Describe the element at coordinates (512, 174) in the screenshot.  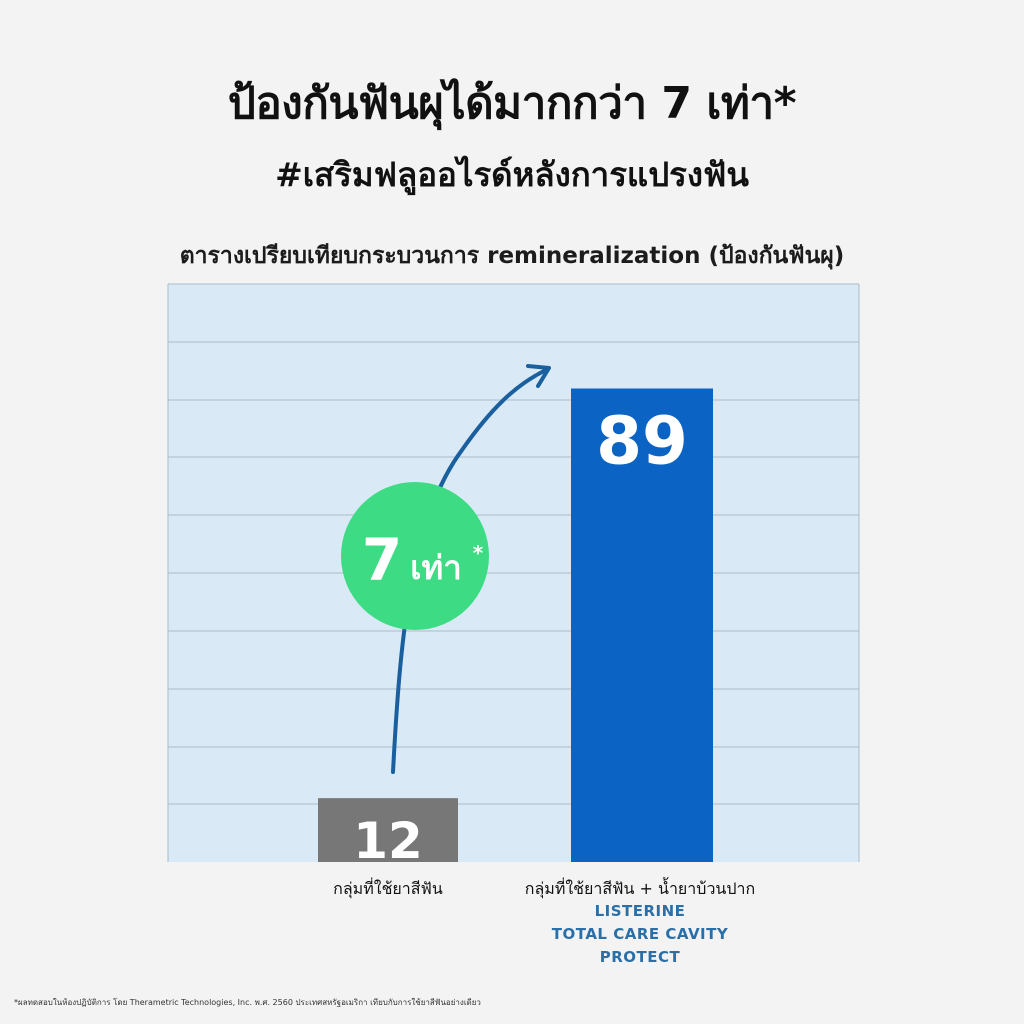
I see `page-subtitle: #เสริมฟลูออไรด์หลังการแปรงฟัน` at that location.